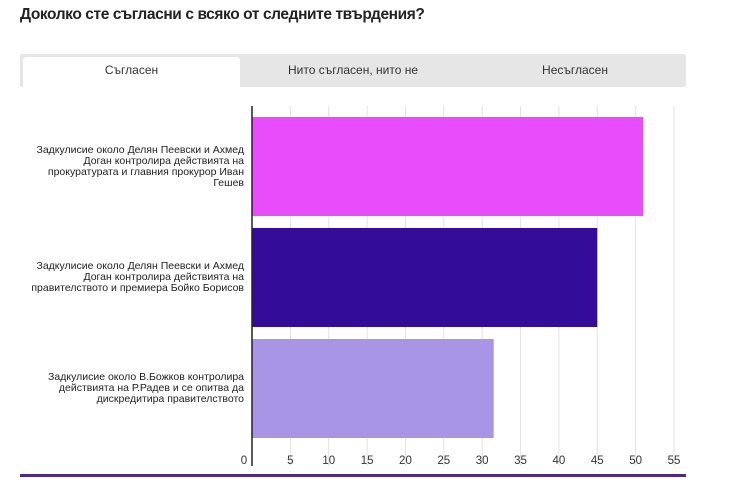 The height and width of the screenshot is (495, 741). What do you see at coordinates (353, 475) in the screenshot?
I see `bottom-rule` at bounding box center [353, 475].